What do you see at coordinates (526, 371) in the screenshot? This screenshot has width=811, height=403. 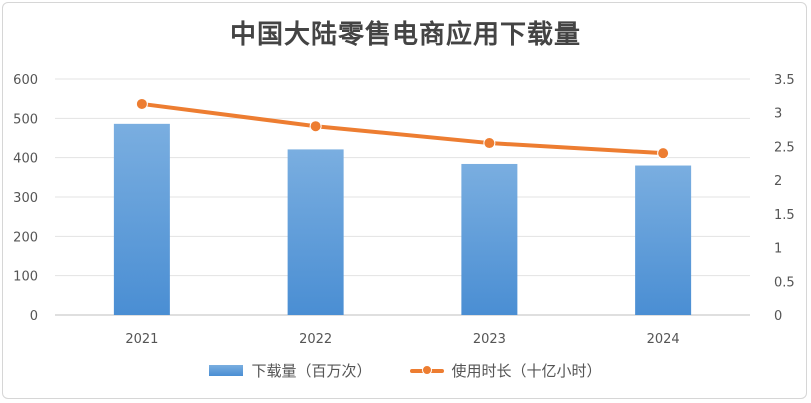 I see `legend-label-usage: 使用时长（十亿小时）` at bounding box center [526, 371].